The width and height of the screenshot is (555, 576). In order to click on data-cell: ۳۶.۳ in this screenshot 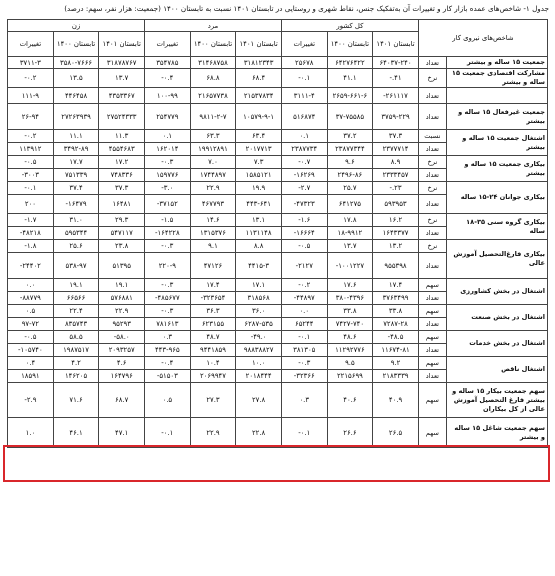, I will do `click(213, 311)`.